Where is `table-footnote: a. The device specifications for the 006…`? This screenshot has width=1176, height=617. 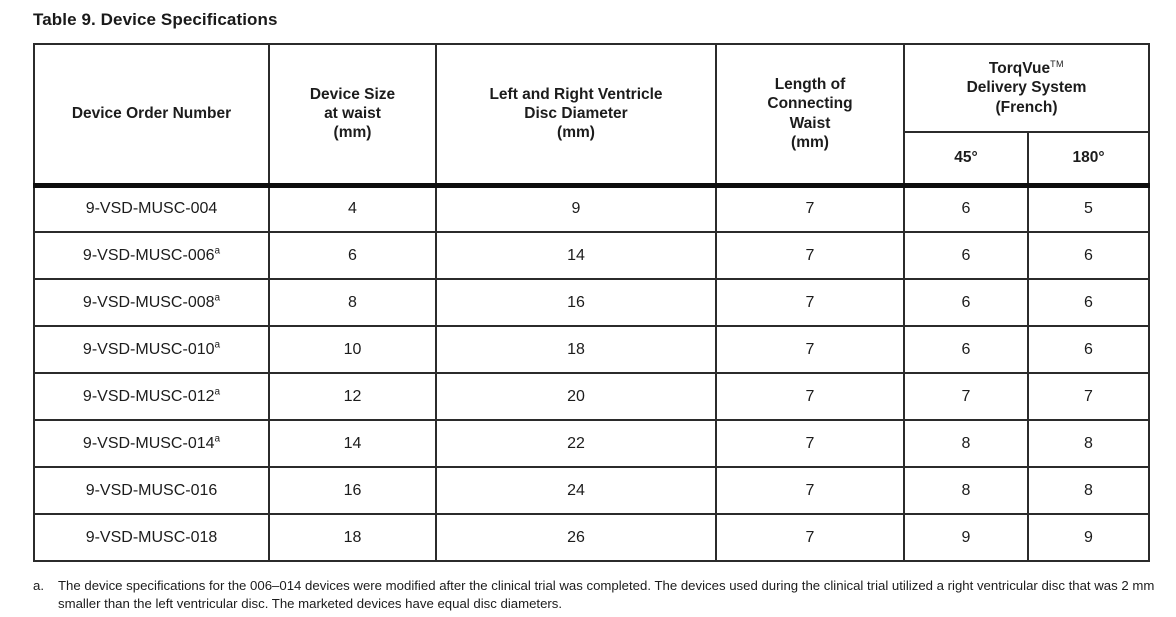 table-footnote: a. The device specifications for the 006… is located at coordinates (594, 595).